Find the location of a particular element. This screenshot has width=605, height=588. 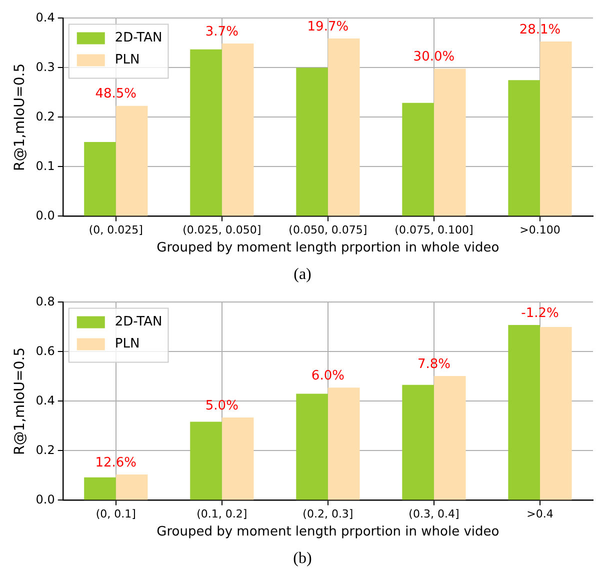

y-tick-label: 0.8 is located at coordinates (45, 301).